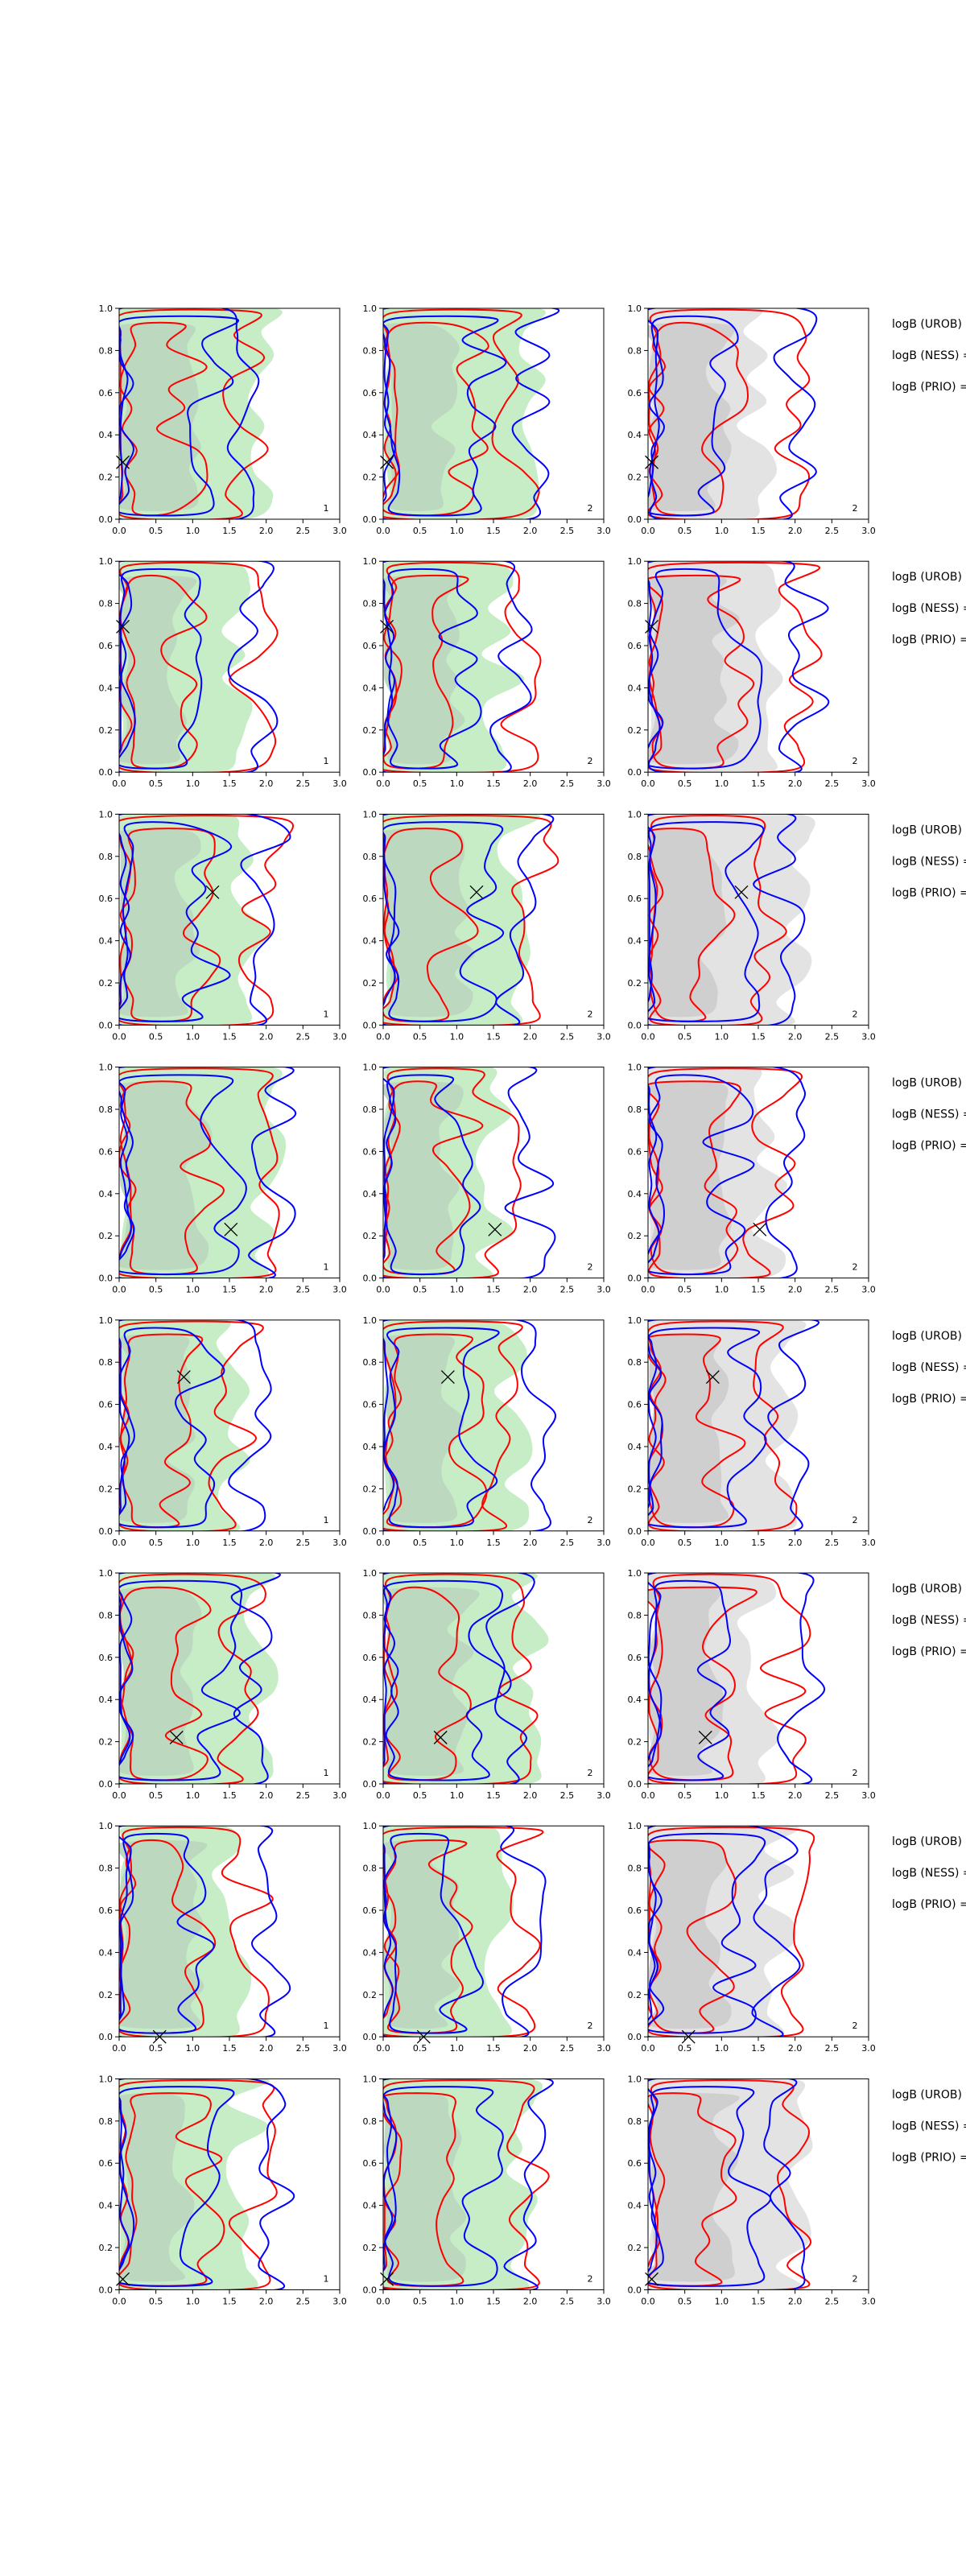 Image resolution: width=966 pixels, height=2576 pixels. What do you see at coordinates (487, 1937) in the screenshot?
I see `panel-r7-c2: 0.0 0.5 1.0 1.5 2.0 2.5 3.0 0.0 0.2 0.4 0.6 0.8 1.0 2` at bounding box center [487, 1937].